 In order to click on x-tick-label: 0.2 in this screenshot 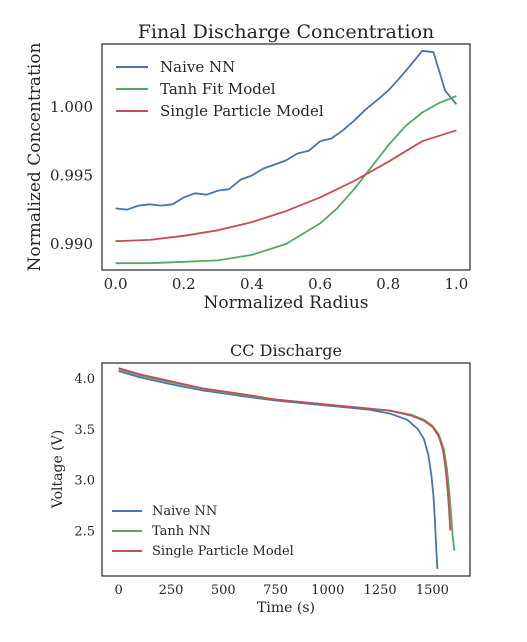, I will do `click(184, 284)`.